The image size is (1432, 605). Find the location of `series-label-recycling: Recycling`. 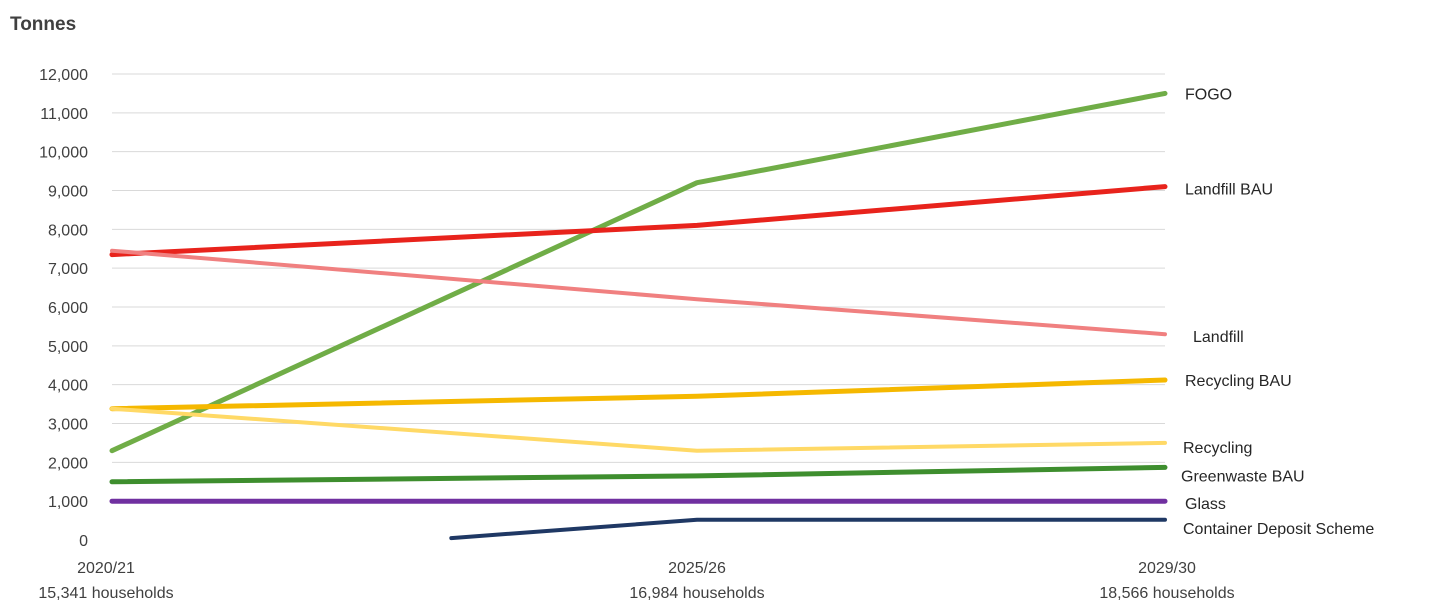

series-label-recycling: Recycling is located at coordinates (1217, 448).